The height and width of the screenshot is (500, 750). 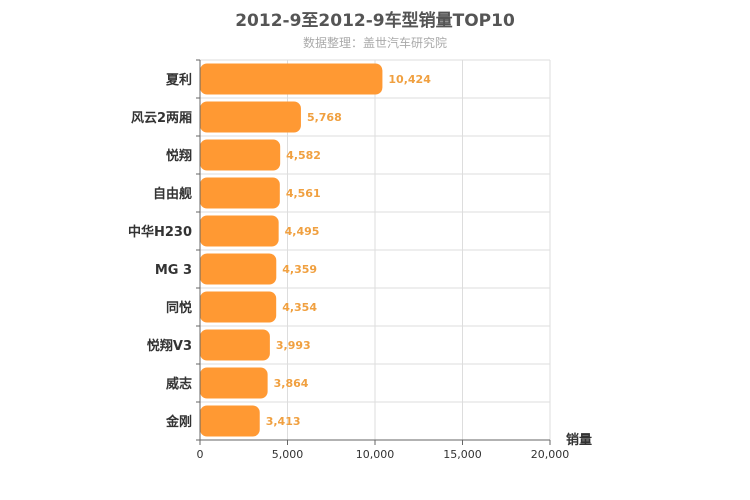 What do you see at coordinates (375, 21) in the screenshot?
I see `chart-title: 2012-9至2012-9车型销量TOP10` at bounding box center [375, 21].